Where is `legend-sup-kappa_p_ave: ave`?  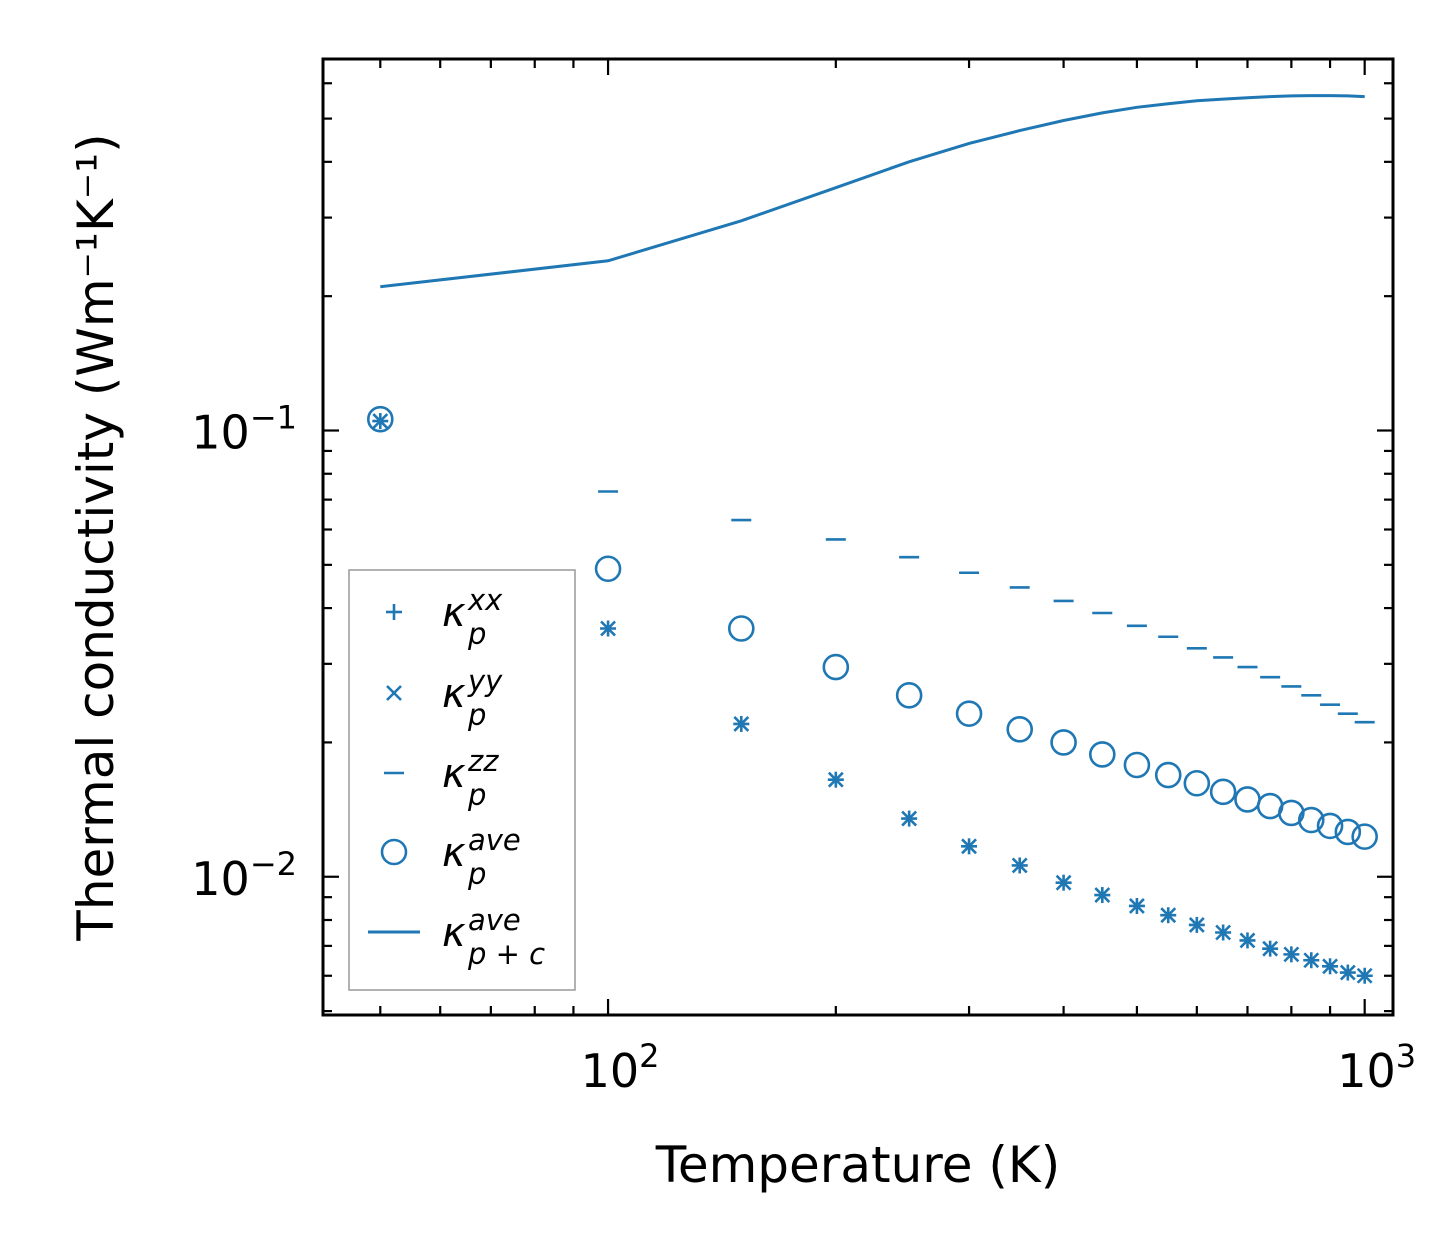
legend-sup-kappa_p_ave: ave is located at coordinates (494, 840).